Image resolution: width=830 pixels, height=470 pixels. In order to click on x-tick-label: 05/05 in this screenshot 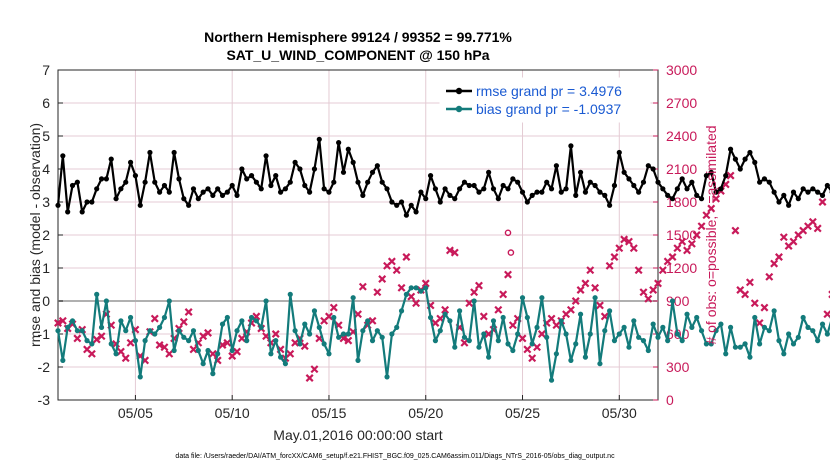, I will do `click(135, 413)`.